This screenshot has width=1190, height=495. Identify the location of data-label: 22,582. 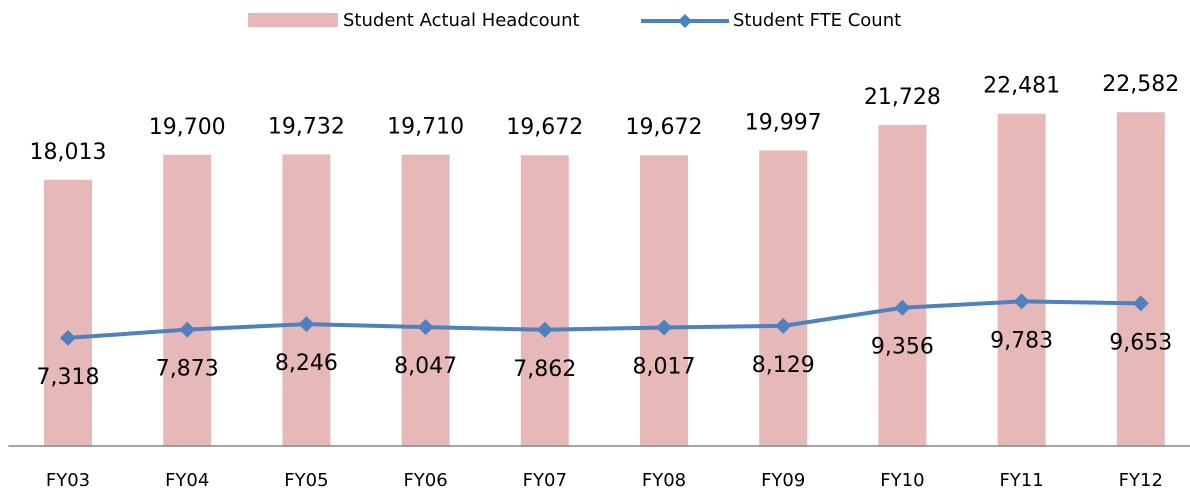
(1140, 84).